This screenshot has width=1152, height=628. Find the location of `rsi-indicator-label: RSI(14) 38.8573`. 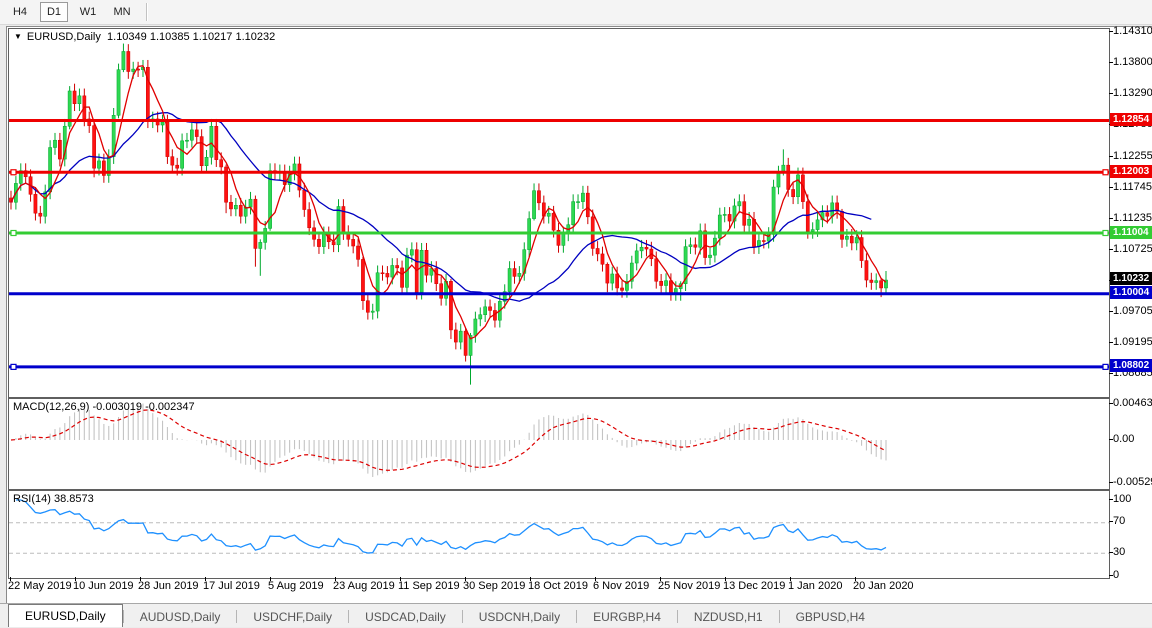

rsi-indicator-label: RSI(14) 38.8573 is located at coordinates (53, 499).